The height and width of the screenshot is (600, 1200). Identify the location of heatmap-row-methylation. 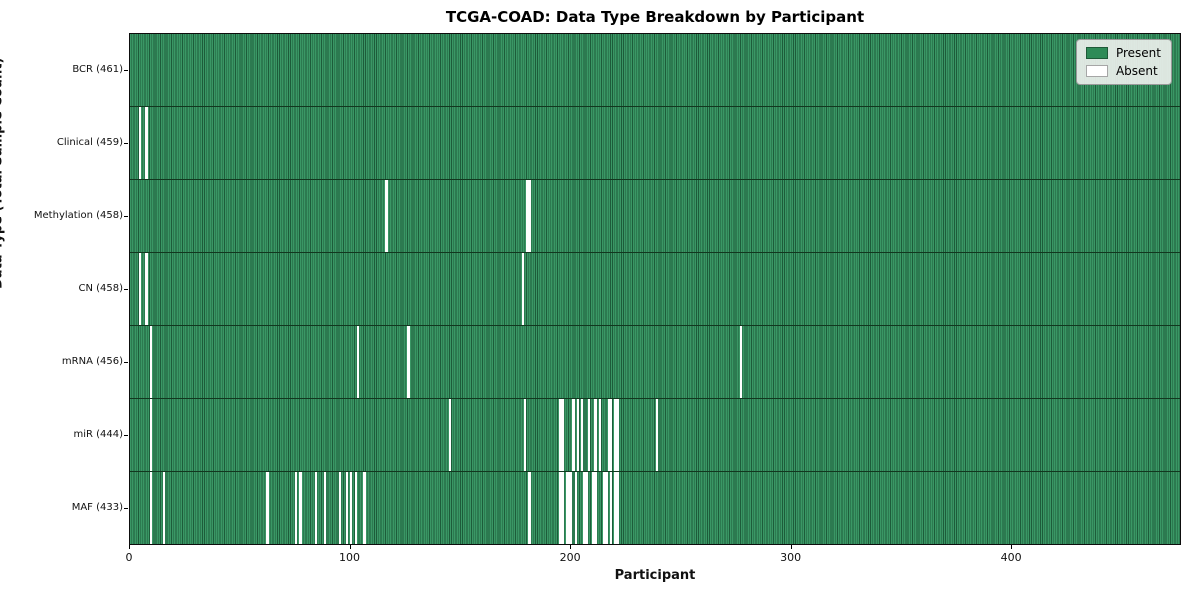
(655, 215).